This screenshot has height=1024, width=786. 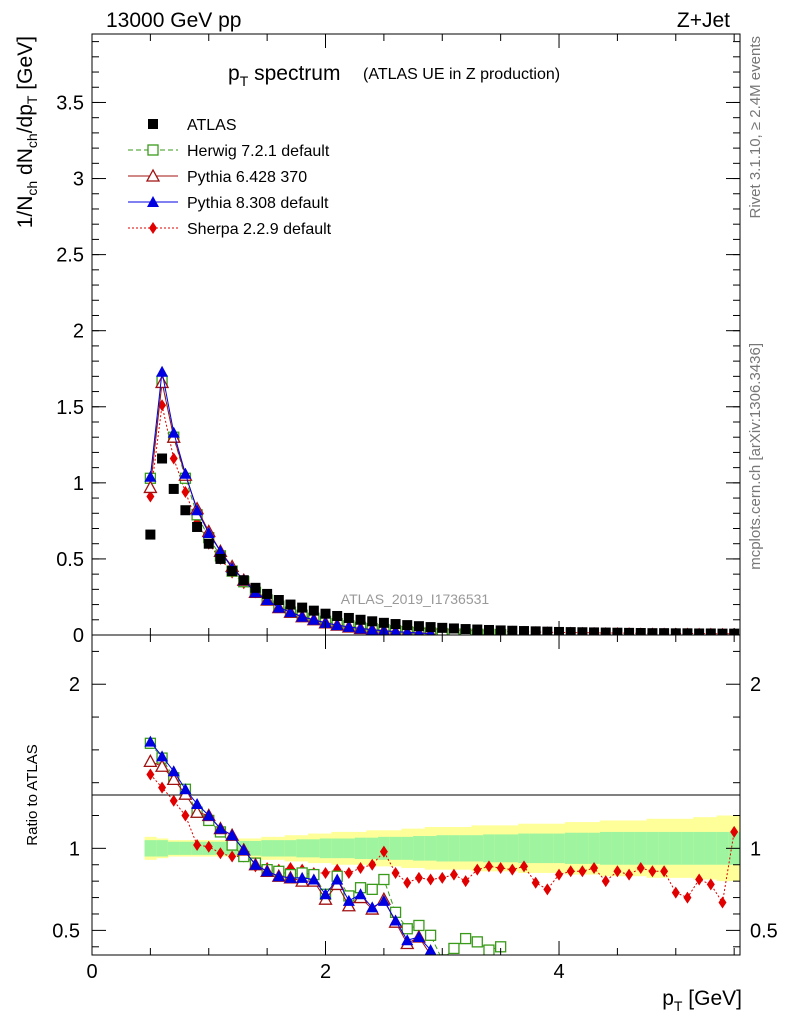 I want to click on svg-text: pT spectrum, so click(x=284, y=75).